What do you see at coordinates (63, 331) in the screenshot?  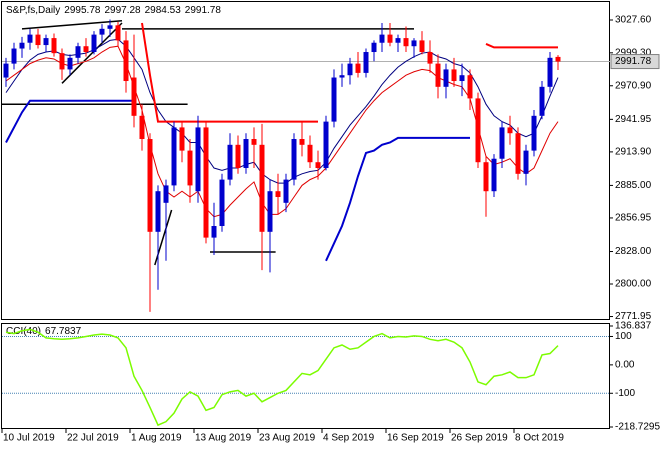 I see `cci-last-value: 67.7837` at bounding box center [63, 331].